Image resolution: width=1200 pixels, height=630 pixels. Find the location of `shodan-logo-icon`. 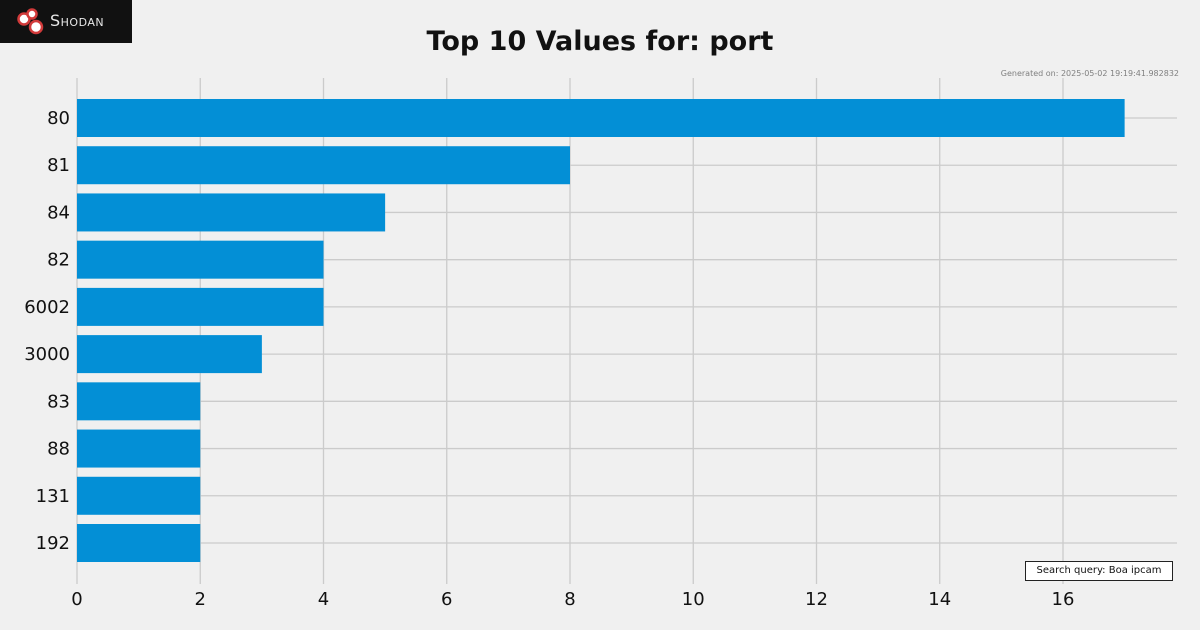

shodan-logo-icon is located at coordinates (30, 21).